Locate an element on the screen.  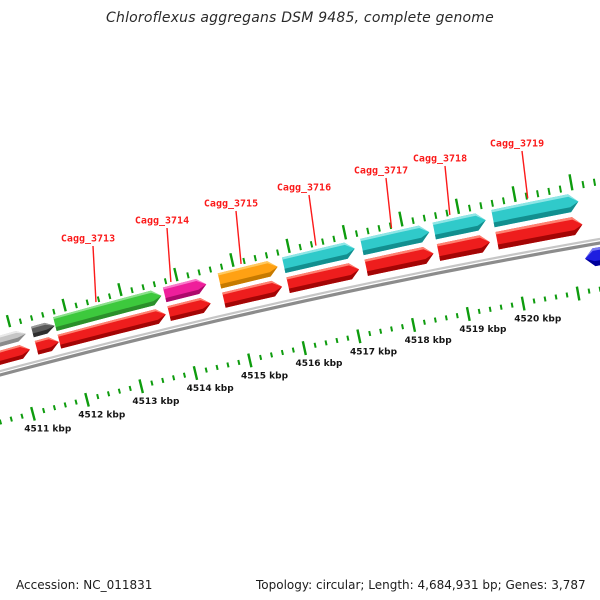
cds-arrow-Cagg_3718-bevel is located at coordinates (460, 230).